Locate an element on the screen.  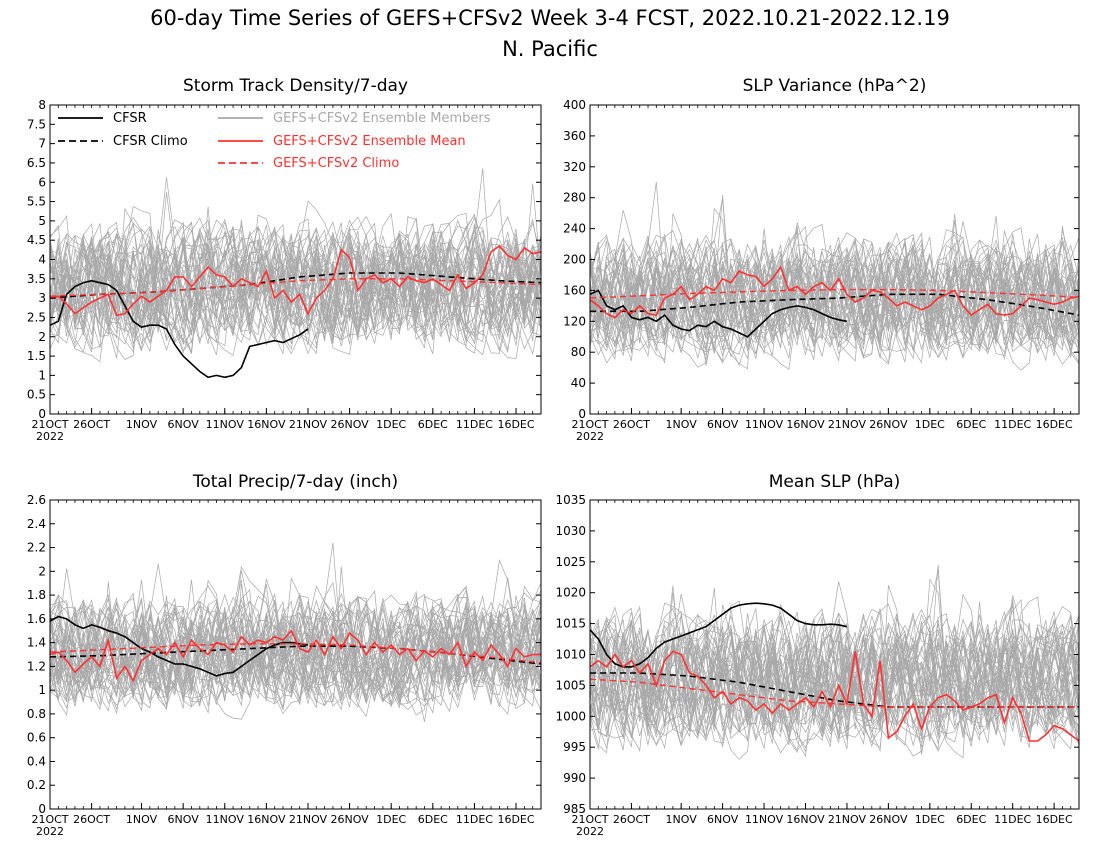
y-tick-label: 4.5 is located at coordinates (36, 240).